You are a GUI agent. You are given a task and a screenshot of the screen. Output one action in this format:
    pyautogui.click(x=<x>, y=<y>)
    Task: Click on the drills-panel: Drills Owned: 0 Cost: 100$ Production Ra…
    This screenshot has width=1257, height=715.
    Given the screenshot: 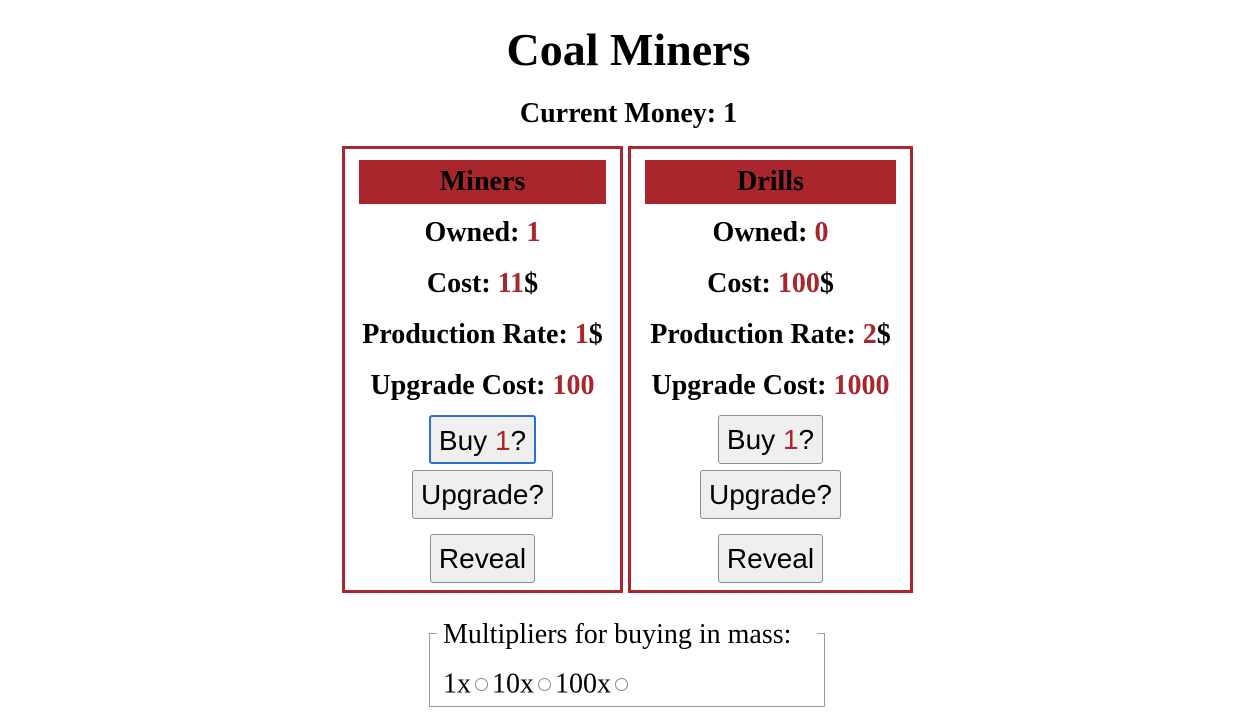 What is the action you would take?
    pyautogui.click(x=770, y=369)
    